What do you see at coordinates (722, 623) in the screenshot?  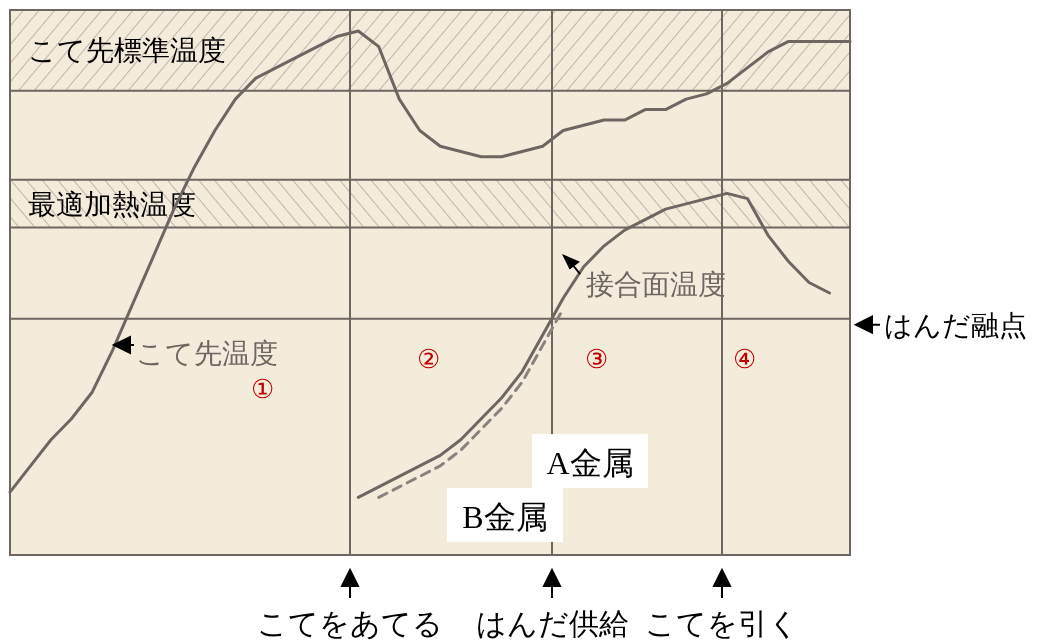 I see `text: こてを引く` at bounding box center [722, 623].